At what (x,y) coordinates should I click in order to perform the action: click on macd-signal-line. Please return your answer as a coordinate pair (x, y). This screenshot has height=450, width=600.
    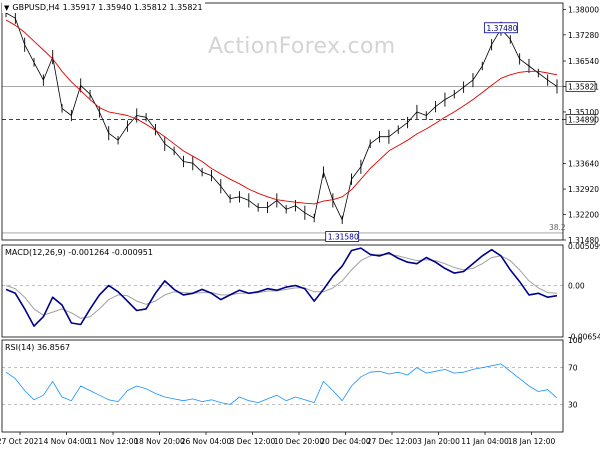
    Looking at the image, I should click on (281, 286).